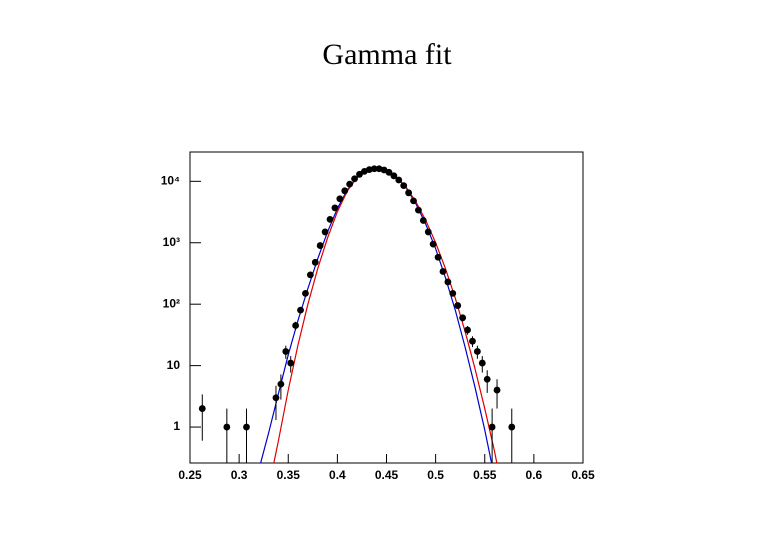 Image resolution: width=780 pixels, height=540 pixels. What do you see at coordinates (174, 365) in the screenshot?
I see `y-tick-label: 10` at bounding box center [174, 365].